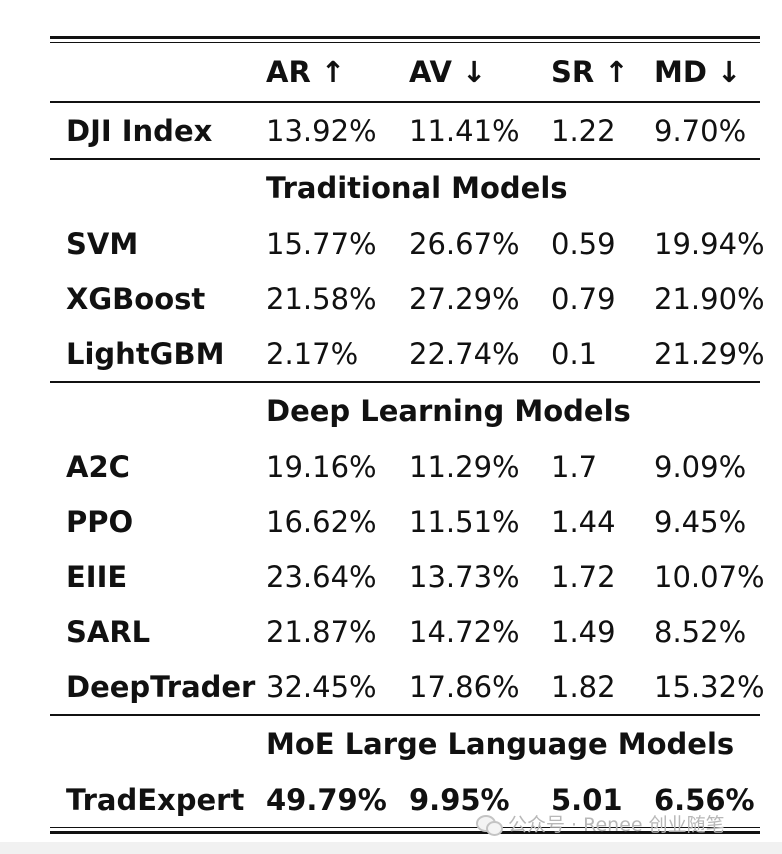  I want to click on cell-md: 6.56%, so click(704, 799).